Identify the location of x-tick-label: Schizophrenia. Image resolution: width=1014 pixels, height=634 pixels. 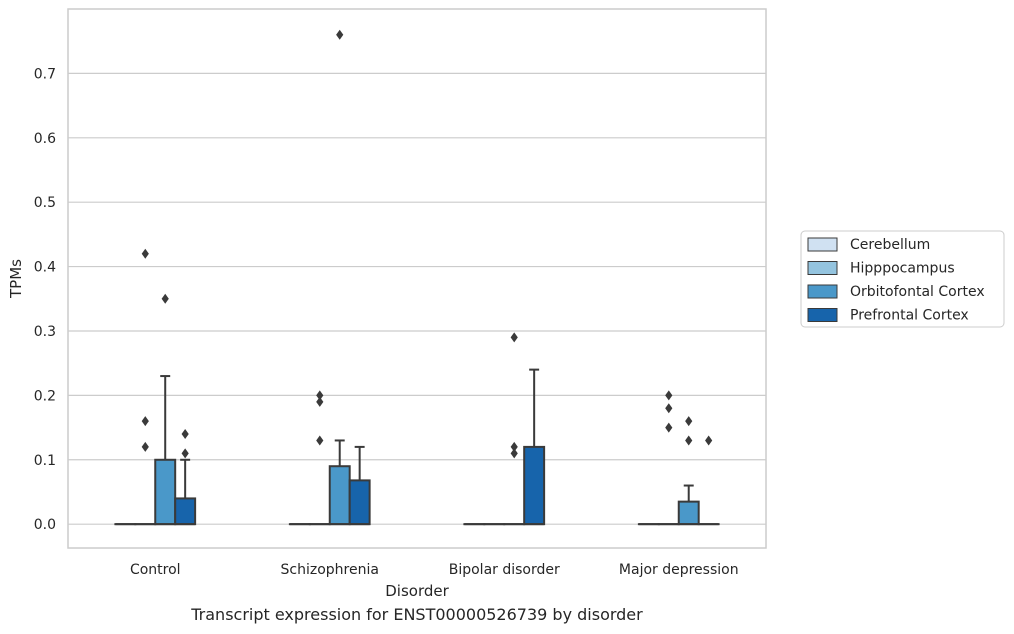
(330, 570).